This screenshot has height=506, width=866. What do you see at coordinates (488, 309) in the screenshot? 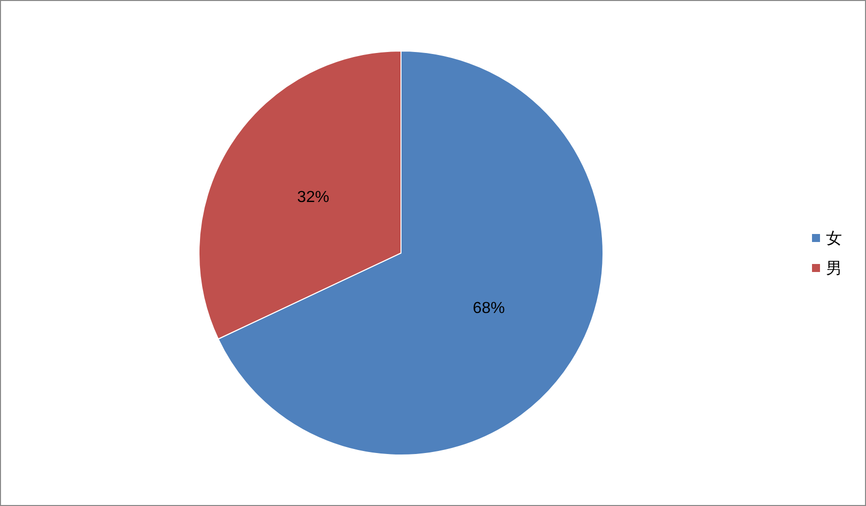
I see `data-label: 68%` at bounding box center [488, 309].